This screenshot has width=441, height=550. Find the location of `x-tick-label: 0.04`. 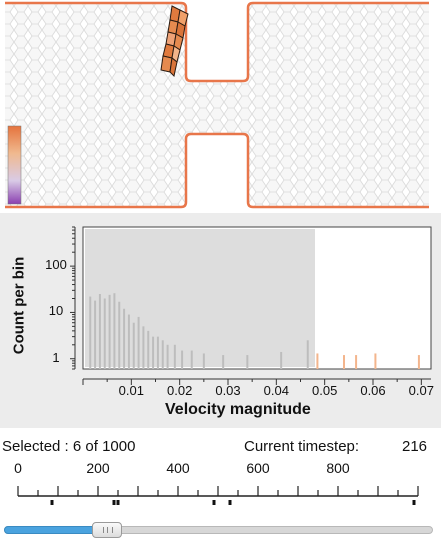

x-tick-label: 0.04 is located at coordinates (276, 390).